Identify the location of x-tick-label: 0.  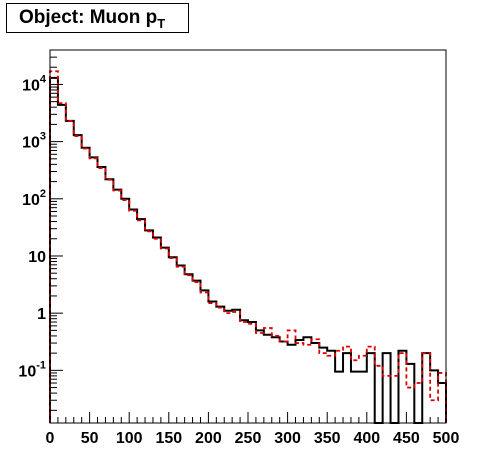
(50, 438).